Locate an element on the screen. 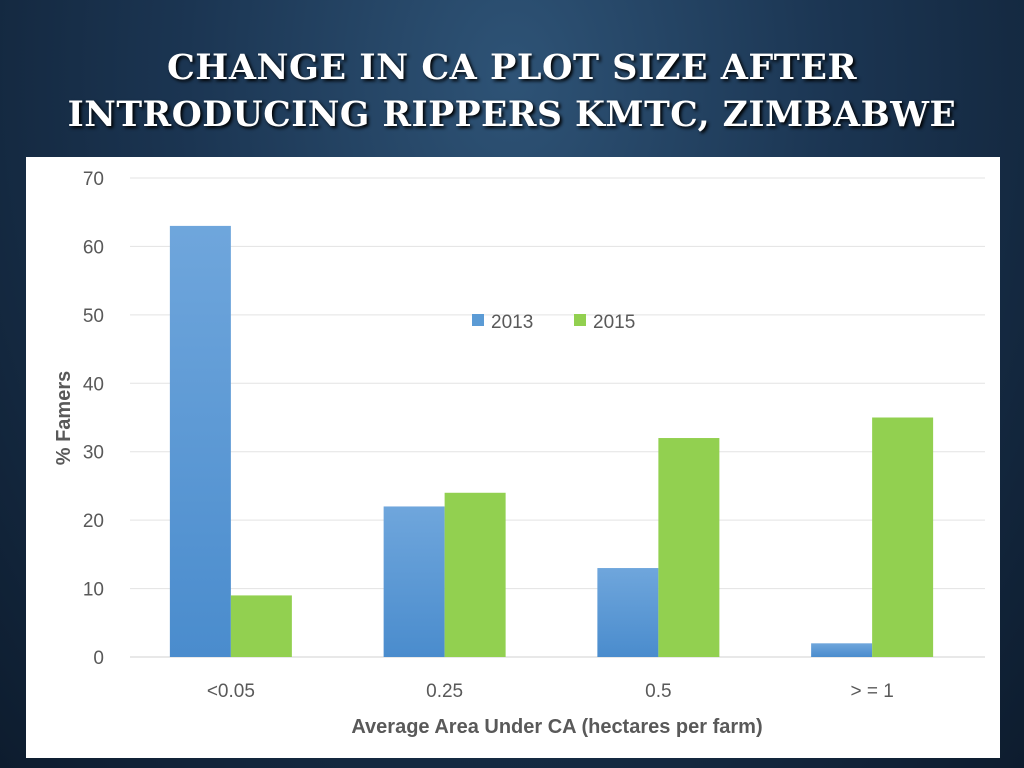  x-tick-label: <0.05 is located at coordinates (231, 691).